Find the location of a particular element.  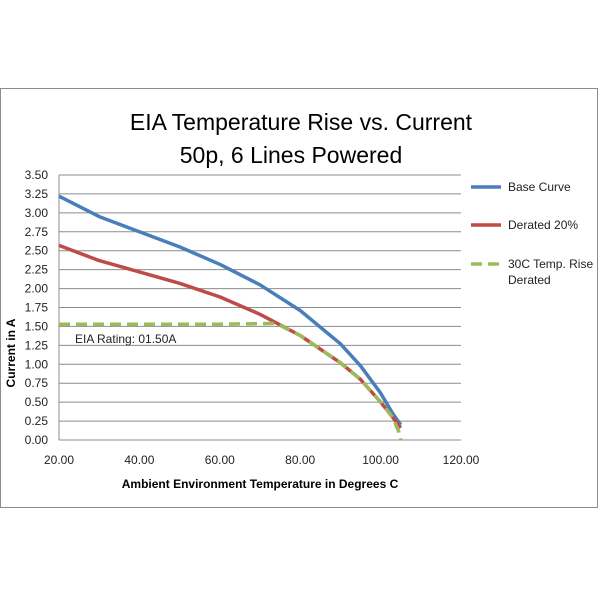

y-tick-label: 2.75 is located at coordinates (37, 232).